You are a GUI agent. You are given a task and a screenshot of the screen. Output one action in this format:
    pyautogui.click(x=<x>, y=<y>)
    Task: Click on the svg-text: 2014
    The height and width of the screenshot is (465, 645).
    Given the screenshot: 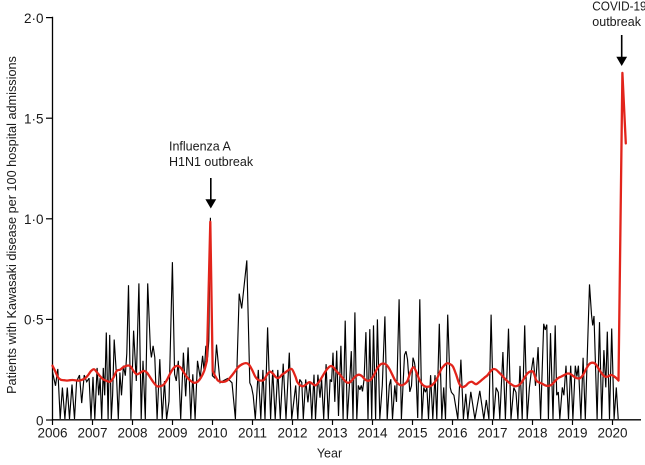 What is the action you would take?
    pyautogui.click(x=372, y=433)
    